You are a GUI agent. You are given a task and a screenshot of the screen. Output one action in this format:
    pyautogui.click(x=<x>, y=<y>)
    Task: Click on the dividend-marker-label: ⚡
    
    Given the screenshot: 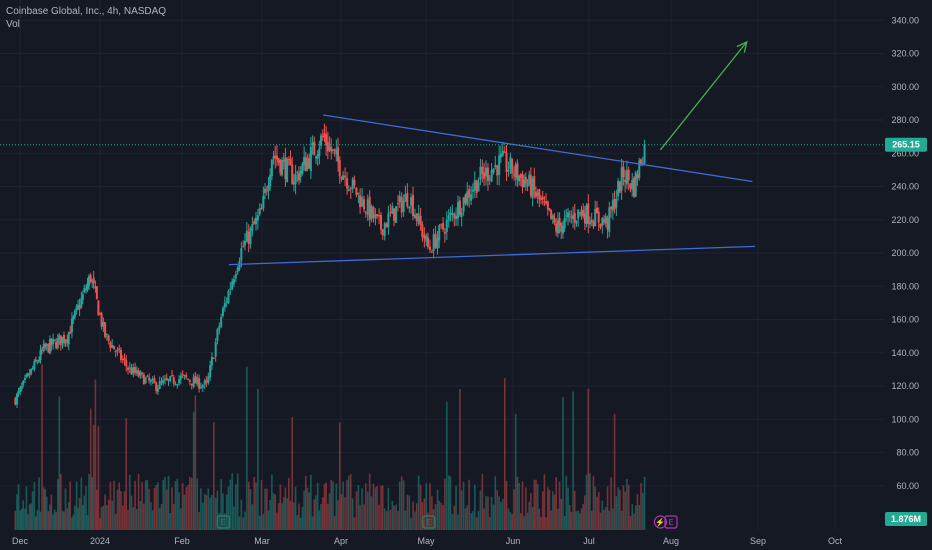 What is the action you would take?
    pyautogui.click(x=660, y=522)
    